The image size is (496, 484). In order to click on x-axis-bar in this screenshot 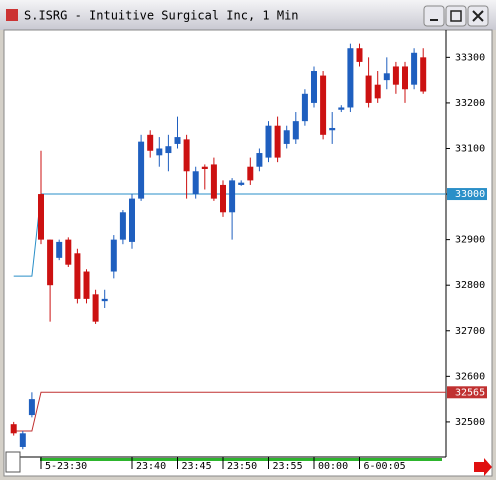, I will do `click(241, 459)`.